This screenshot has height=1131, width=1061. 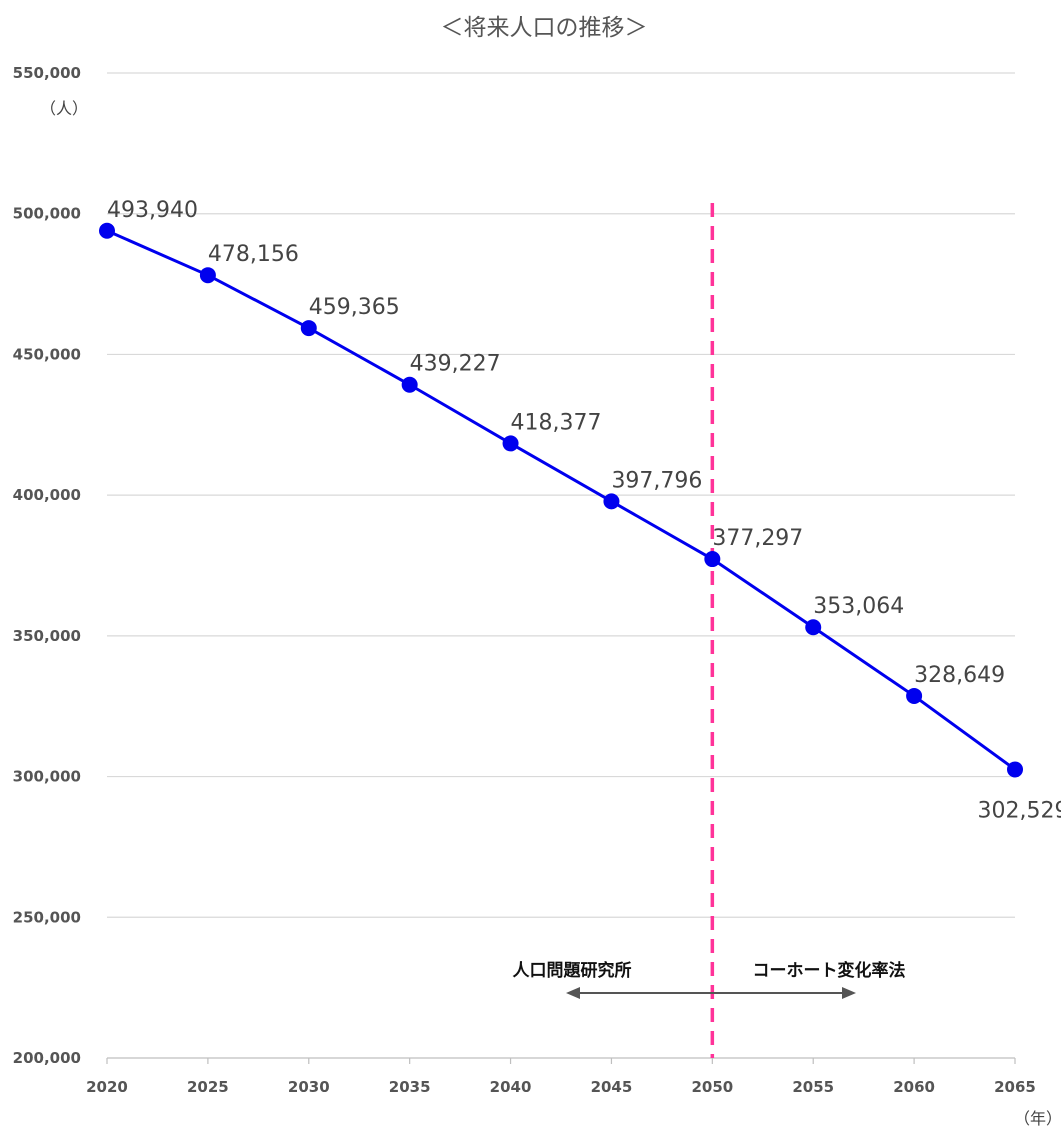 I want to click on method-range-arrow, so click(x=711, y=993).